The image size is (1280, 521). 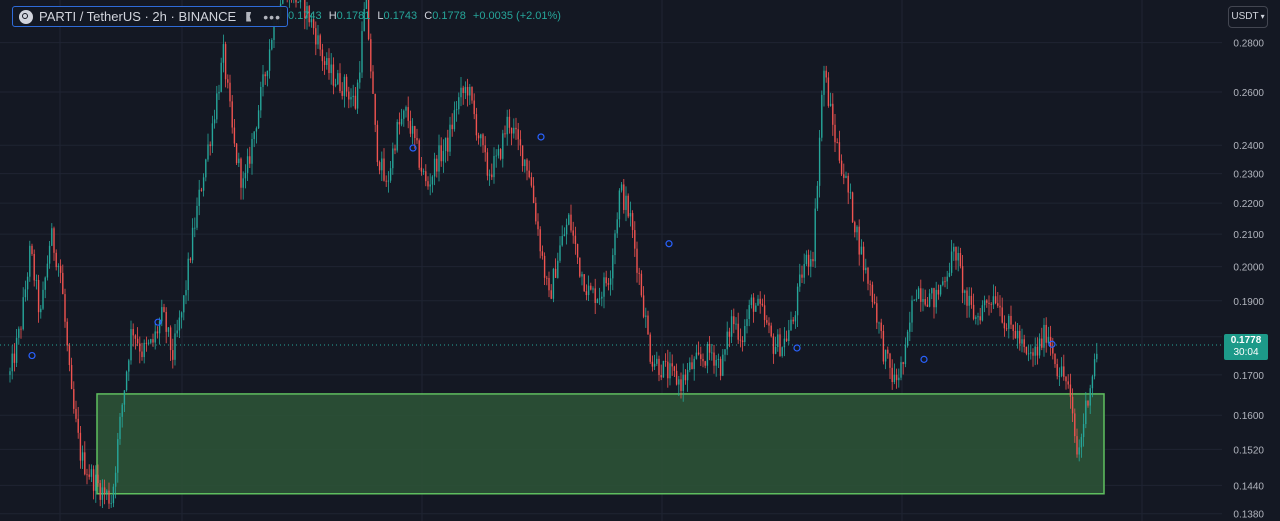 What do you see at coordinates (332, 16) in the screenshot?
I see `high-key: H` at bounding box center [332, 16].